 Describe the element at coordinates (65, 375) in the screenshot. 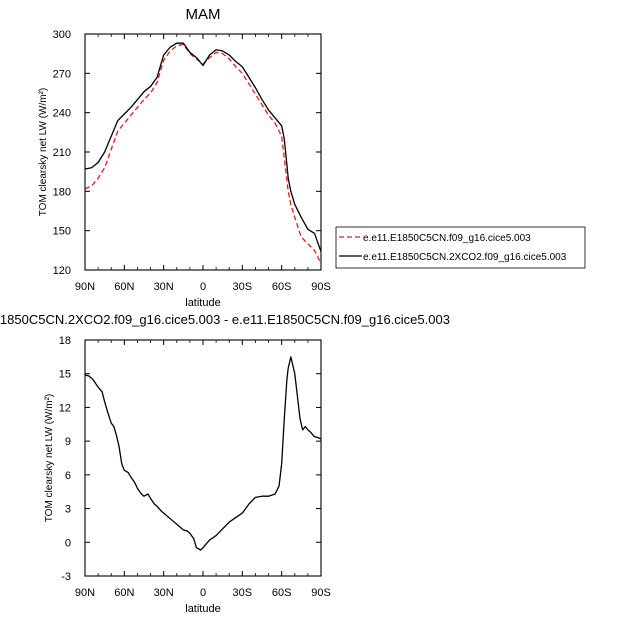

I see `y-tick-label: 15` at that location.